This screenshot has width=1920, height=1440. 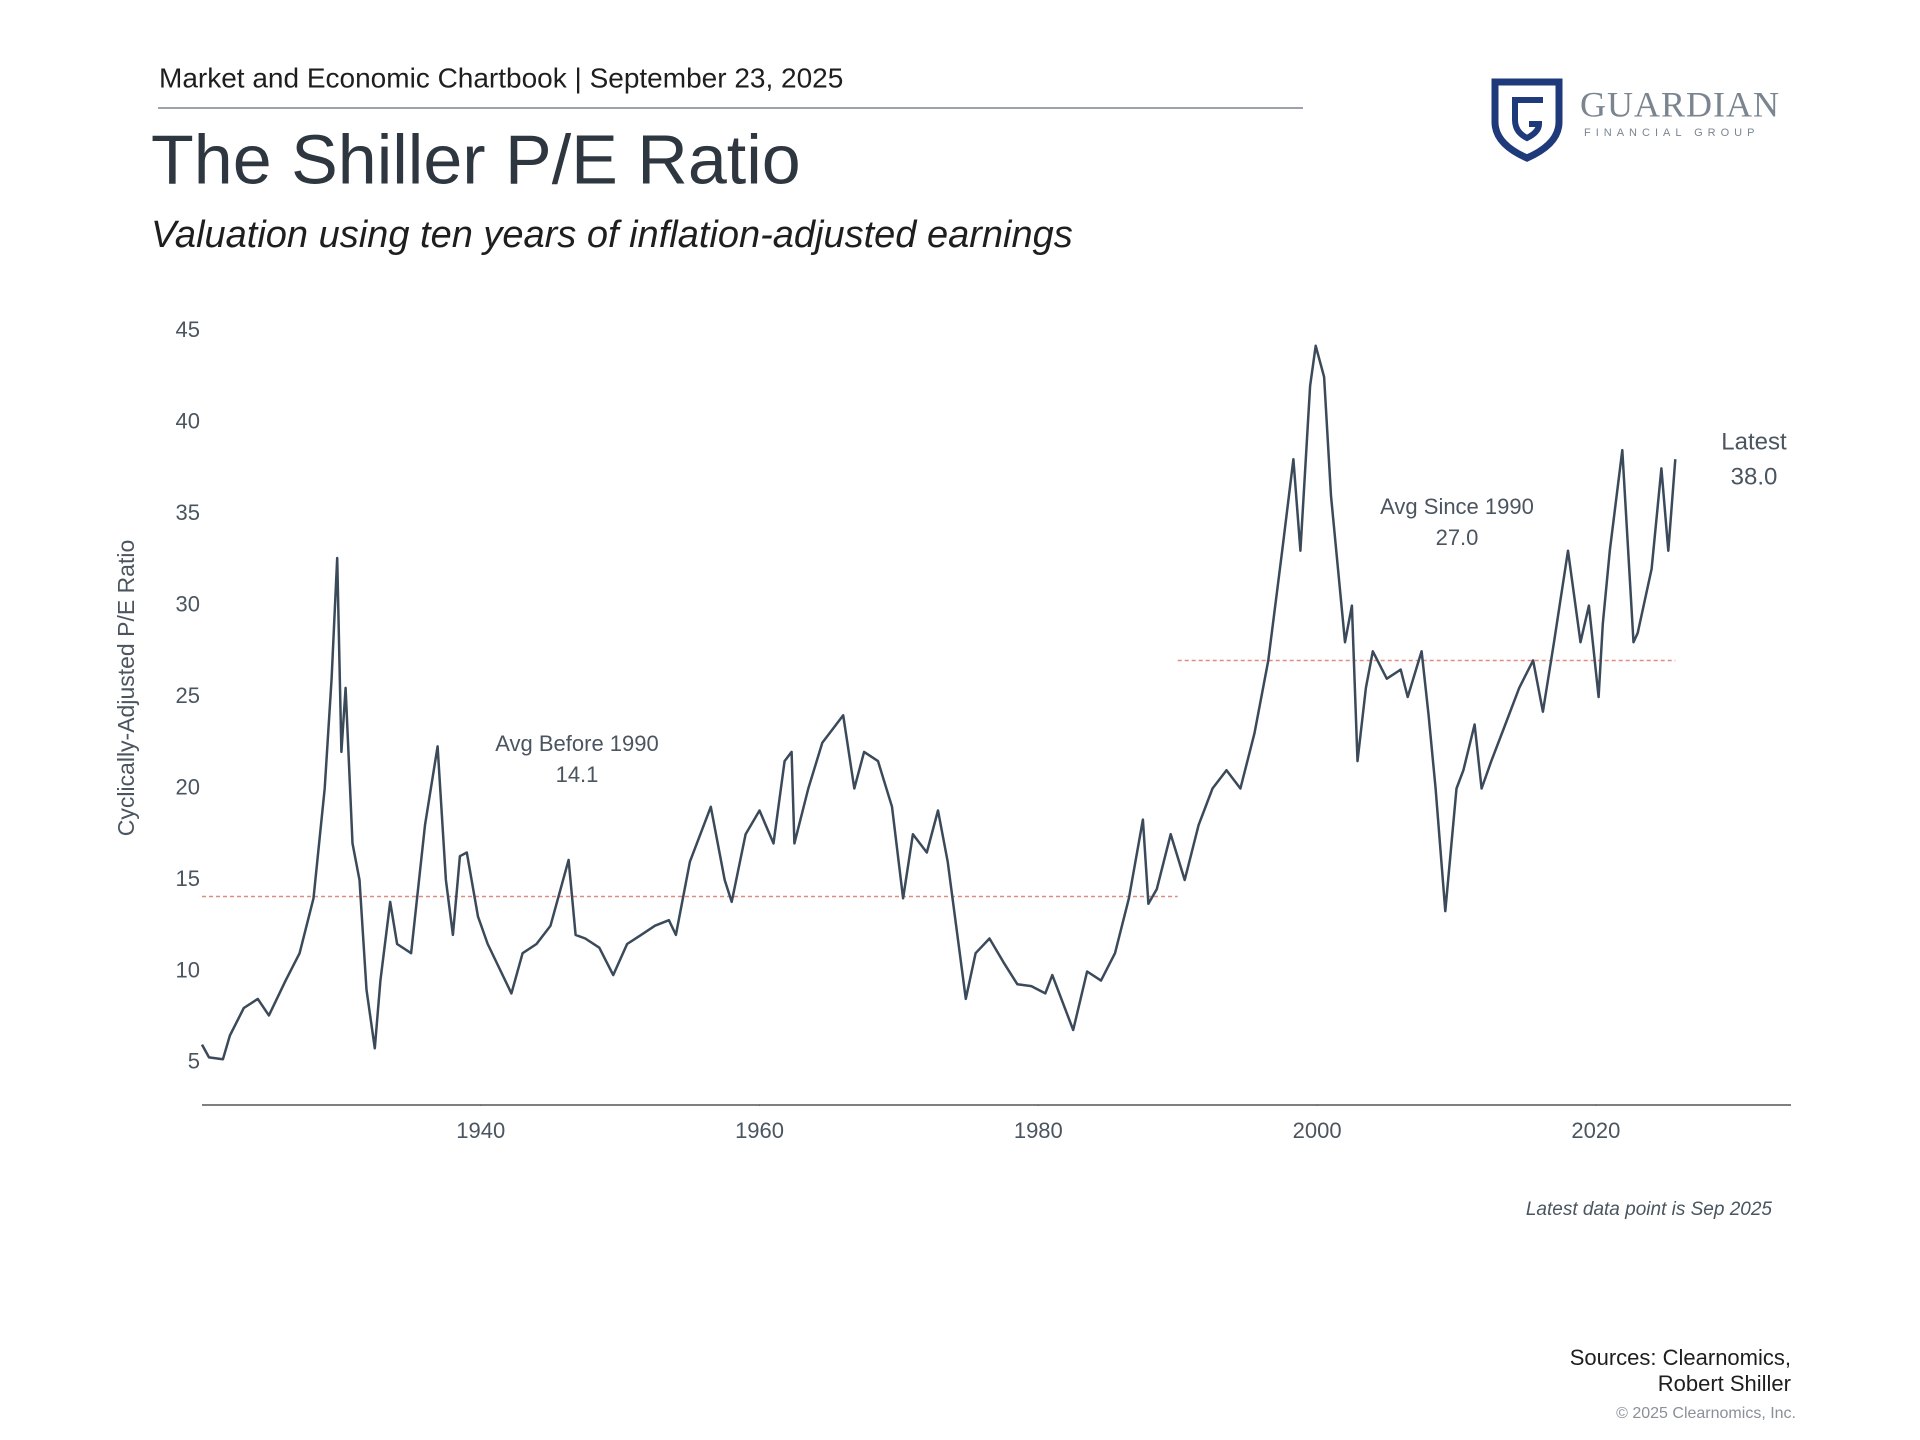 What do you see at coordinates (1706, 1413) in the screenshot?
I see `copyright: © 2025 Clearnomics, Inc.` at bounding box center [1706, 1413].